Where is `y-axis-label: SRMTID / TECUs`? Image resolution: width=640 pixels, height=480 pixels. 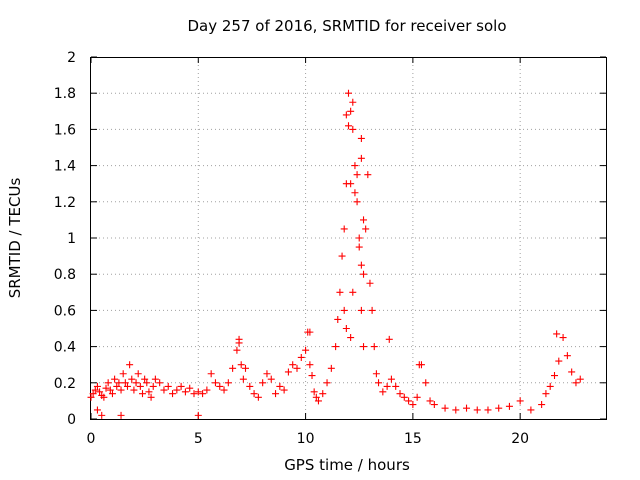
y-axis-label: SRMTID / TECUs is located at coordinates (15, 238).